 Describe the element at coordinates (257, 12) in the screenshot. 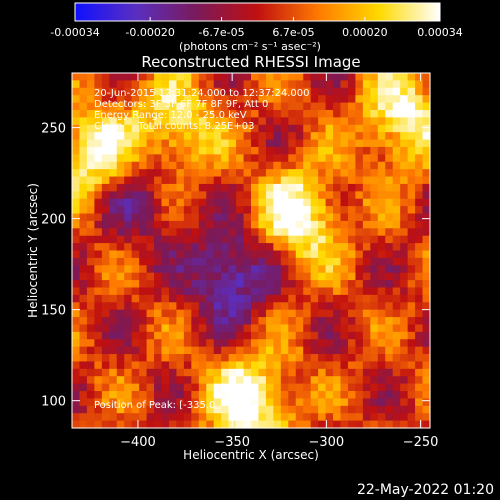

I see `colorbar-gradient` at that location.